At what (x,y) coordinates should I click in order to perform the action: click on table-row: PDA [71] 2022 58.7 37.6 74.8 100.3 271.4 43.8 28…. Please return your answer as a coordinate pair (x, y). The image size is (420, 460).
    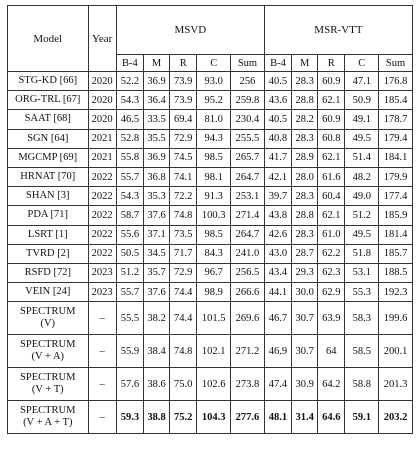
    Looking at the image, I should click on (210, 215).